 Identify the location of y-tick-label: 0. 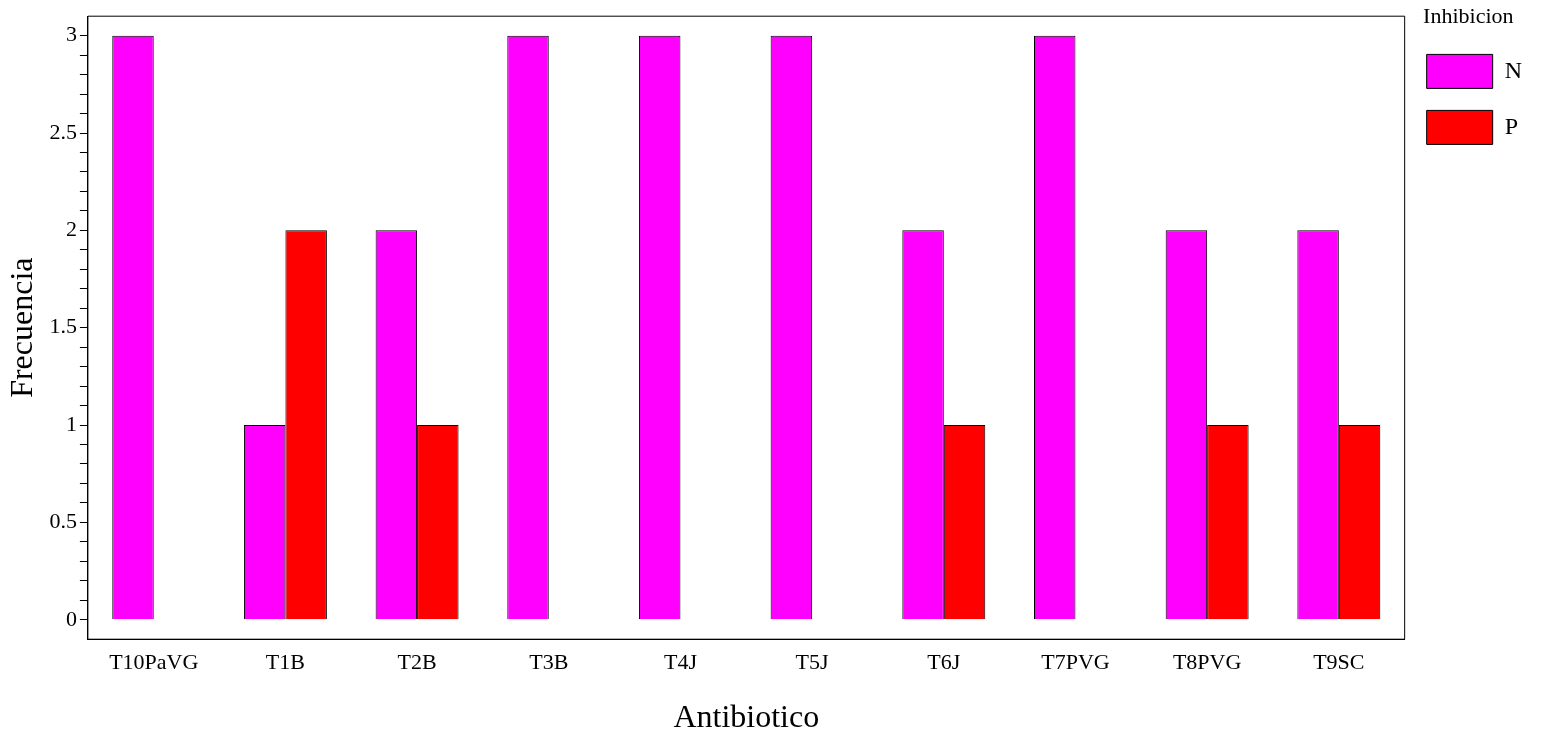
(71, 618).